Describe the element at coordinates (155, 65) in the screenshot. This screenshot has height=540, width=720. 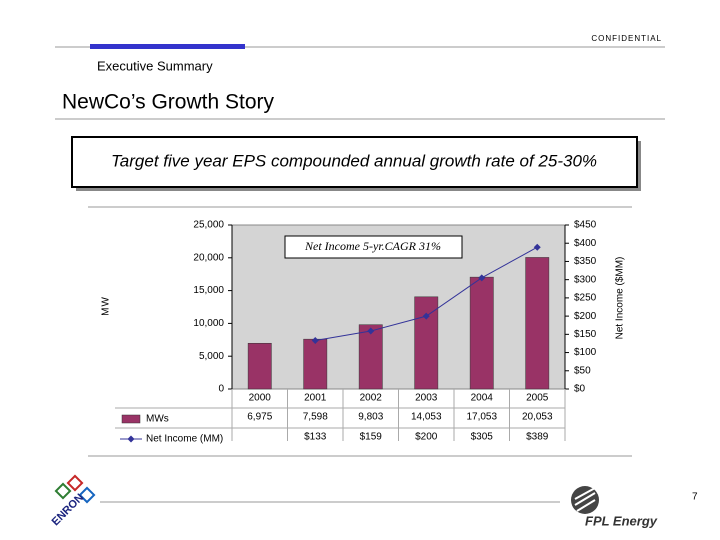
I see `section-label: Executive Summary` at that location.